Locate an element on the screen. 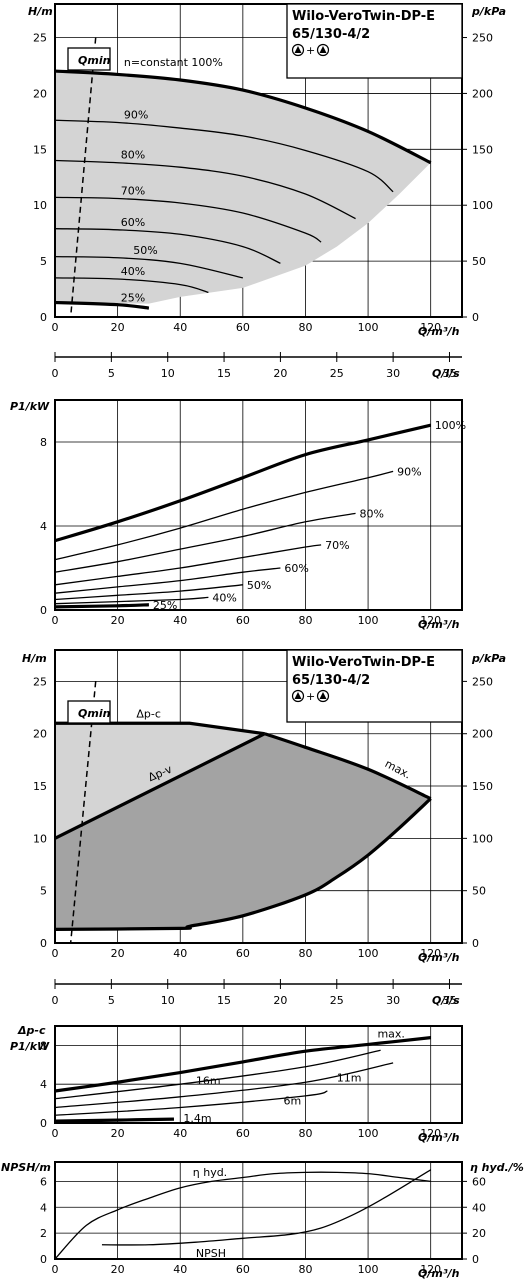 The image size is (525, 1280). tick-labels: 0 20 40 60 80 100 120 0 4 8 is located at coordinates (240, 531).